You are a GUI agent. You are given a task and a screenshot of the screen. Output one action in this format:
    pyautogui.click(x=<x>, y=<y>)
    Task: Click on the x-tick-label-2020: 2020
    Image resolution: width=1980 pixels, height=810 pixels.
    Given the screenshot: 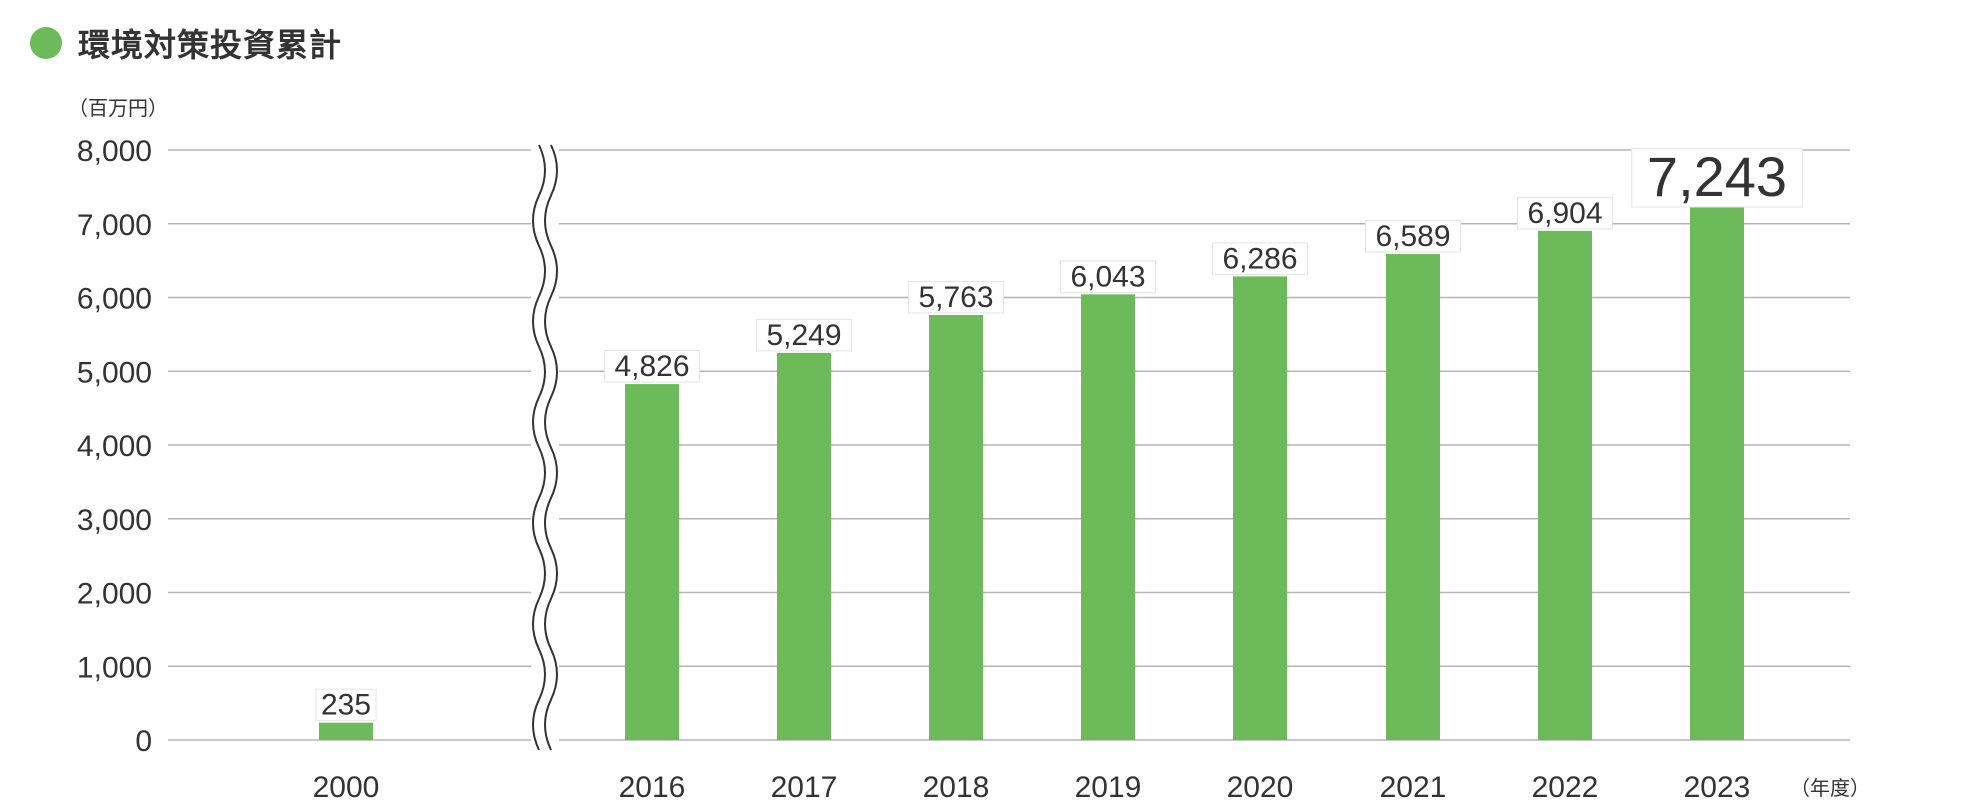 What is the action you would take?
    pyautogui.click(x=1260, y=787)
    